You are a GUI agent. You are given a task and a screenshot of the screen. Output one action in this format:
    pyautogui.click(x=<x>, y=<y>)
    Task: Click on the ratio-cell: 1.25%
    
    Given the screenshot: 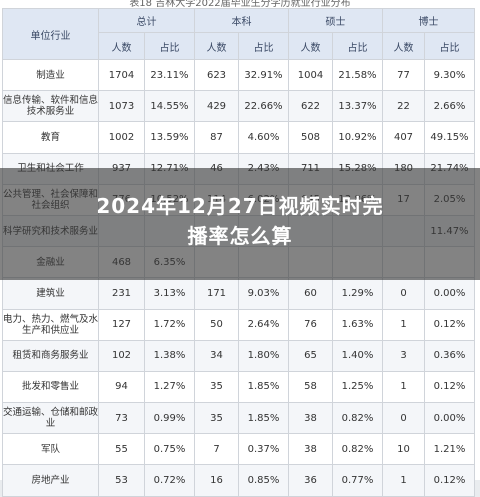 What is the action you would take?
    pyautogui.click(x=357, y=387)
    